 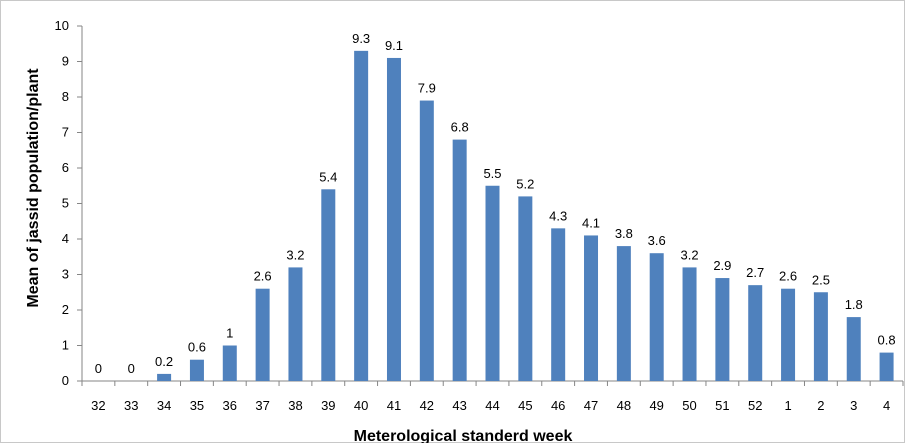 What do you see at coordinates (65, 309) in the screenshot?
I see `y-tick-label: 2` at bounding box center [65, 309].